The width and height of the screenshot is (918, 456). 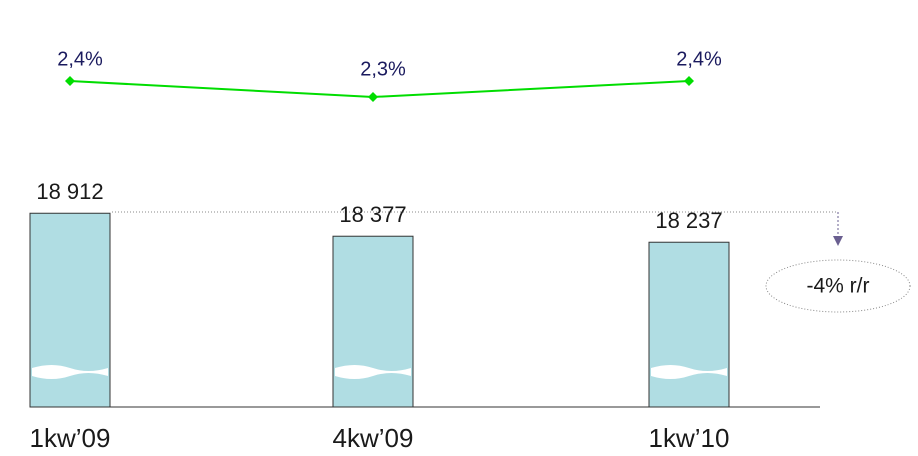 What do you see at coordinates (70, 438) in the screenshot?
I see `x-tick-label: 1kw’09` at bounding box center [70, 438].